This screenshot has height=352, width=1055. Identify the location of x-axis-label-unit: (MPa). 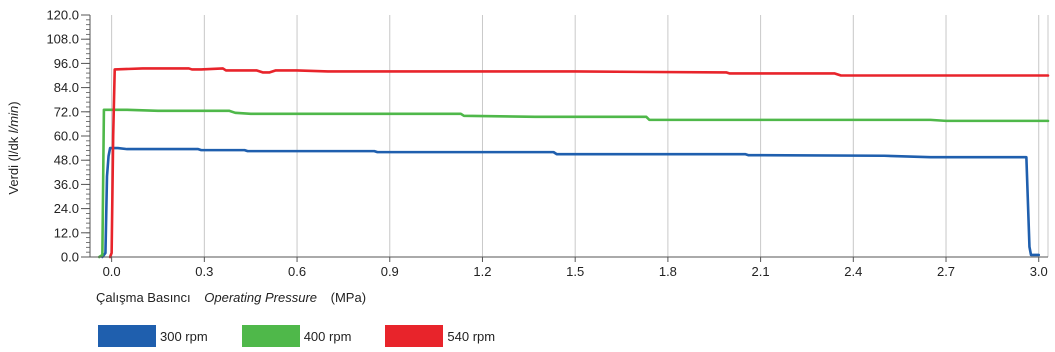
(348, 297).